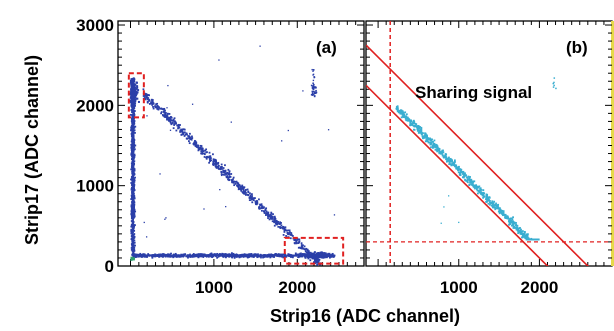 The image size is (614, 331). I want to click on colorbar-edge, so click(612, 143).